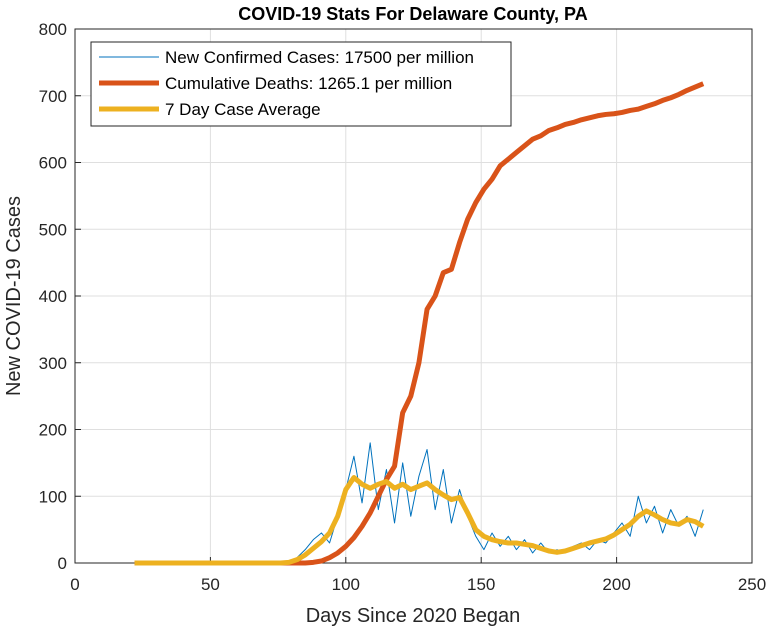 The width and height of the screenshot is (772, 635). Describe the element at coordinates (53, 430) in the screenshot. I see `y-tick-label: 200` at that location.